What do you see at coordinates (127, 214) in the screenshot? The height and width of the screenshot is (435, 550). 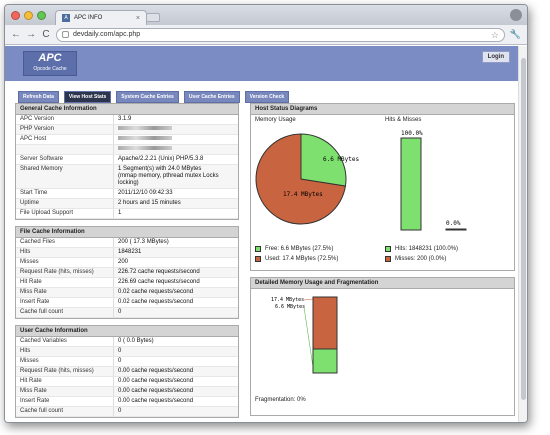 I see `info-row: File Upload Support 1` at bounding box center [127, 214].